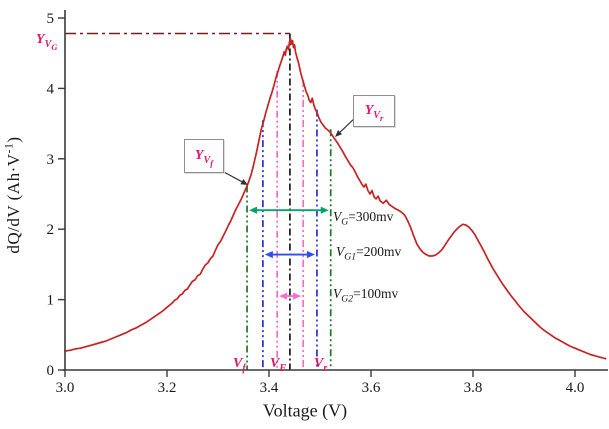 The image size is (609, 429). I want to click on span-label-vg2: VG2=100mv, so click(366, 295).